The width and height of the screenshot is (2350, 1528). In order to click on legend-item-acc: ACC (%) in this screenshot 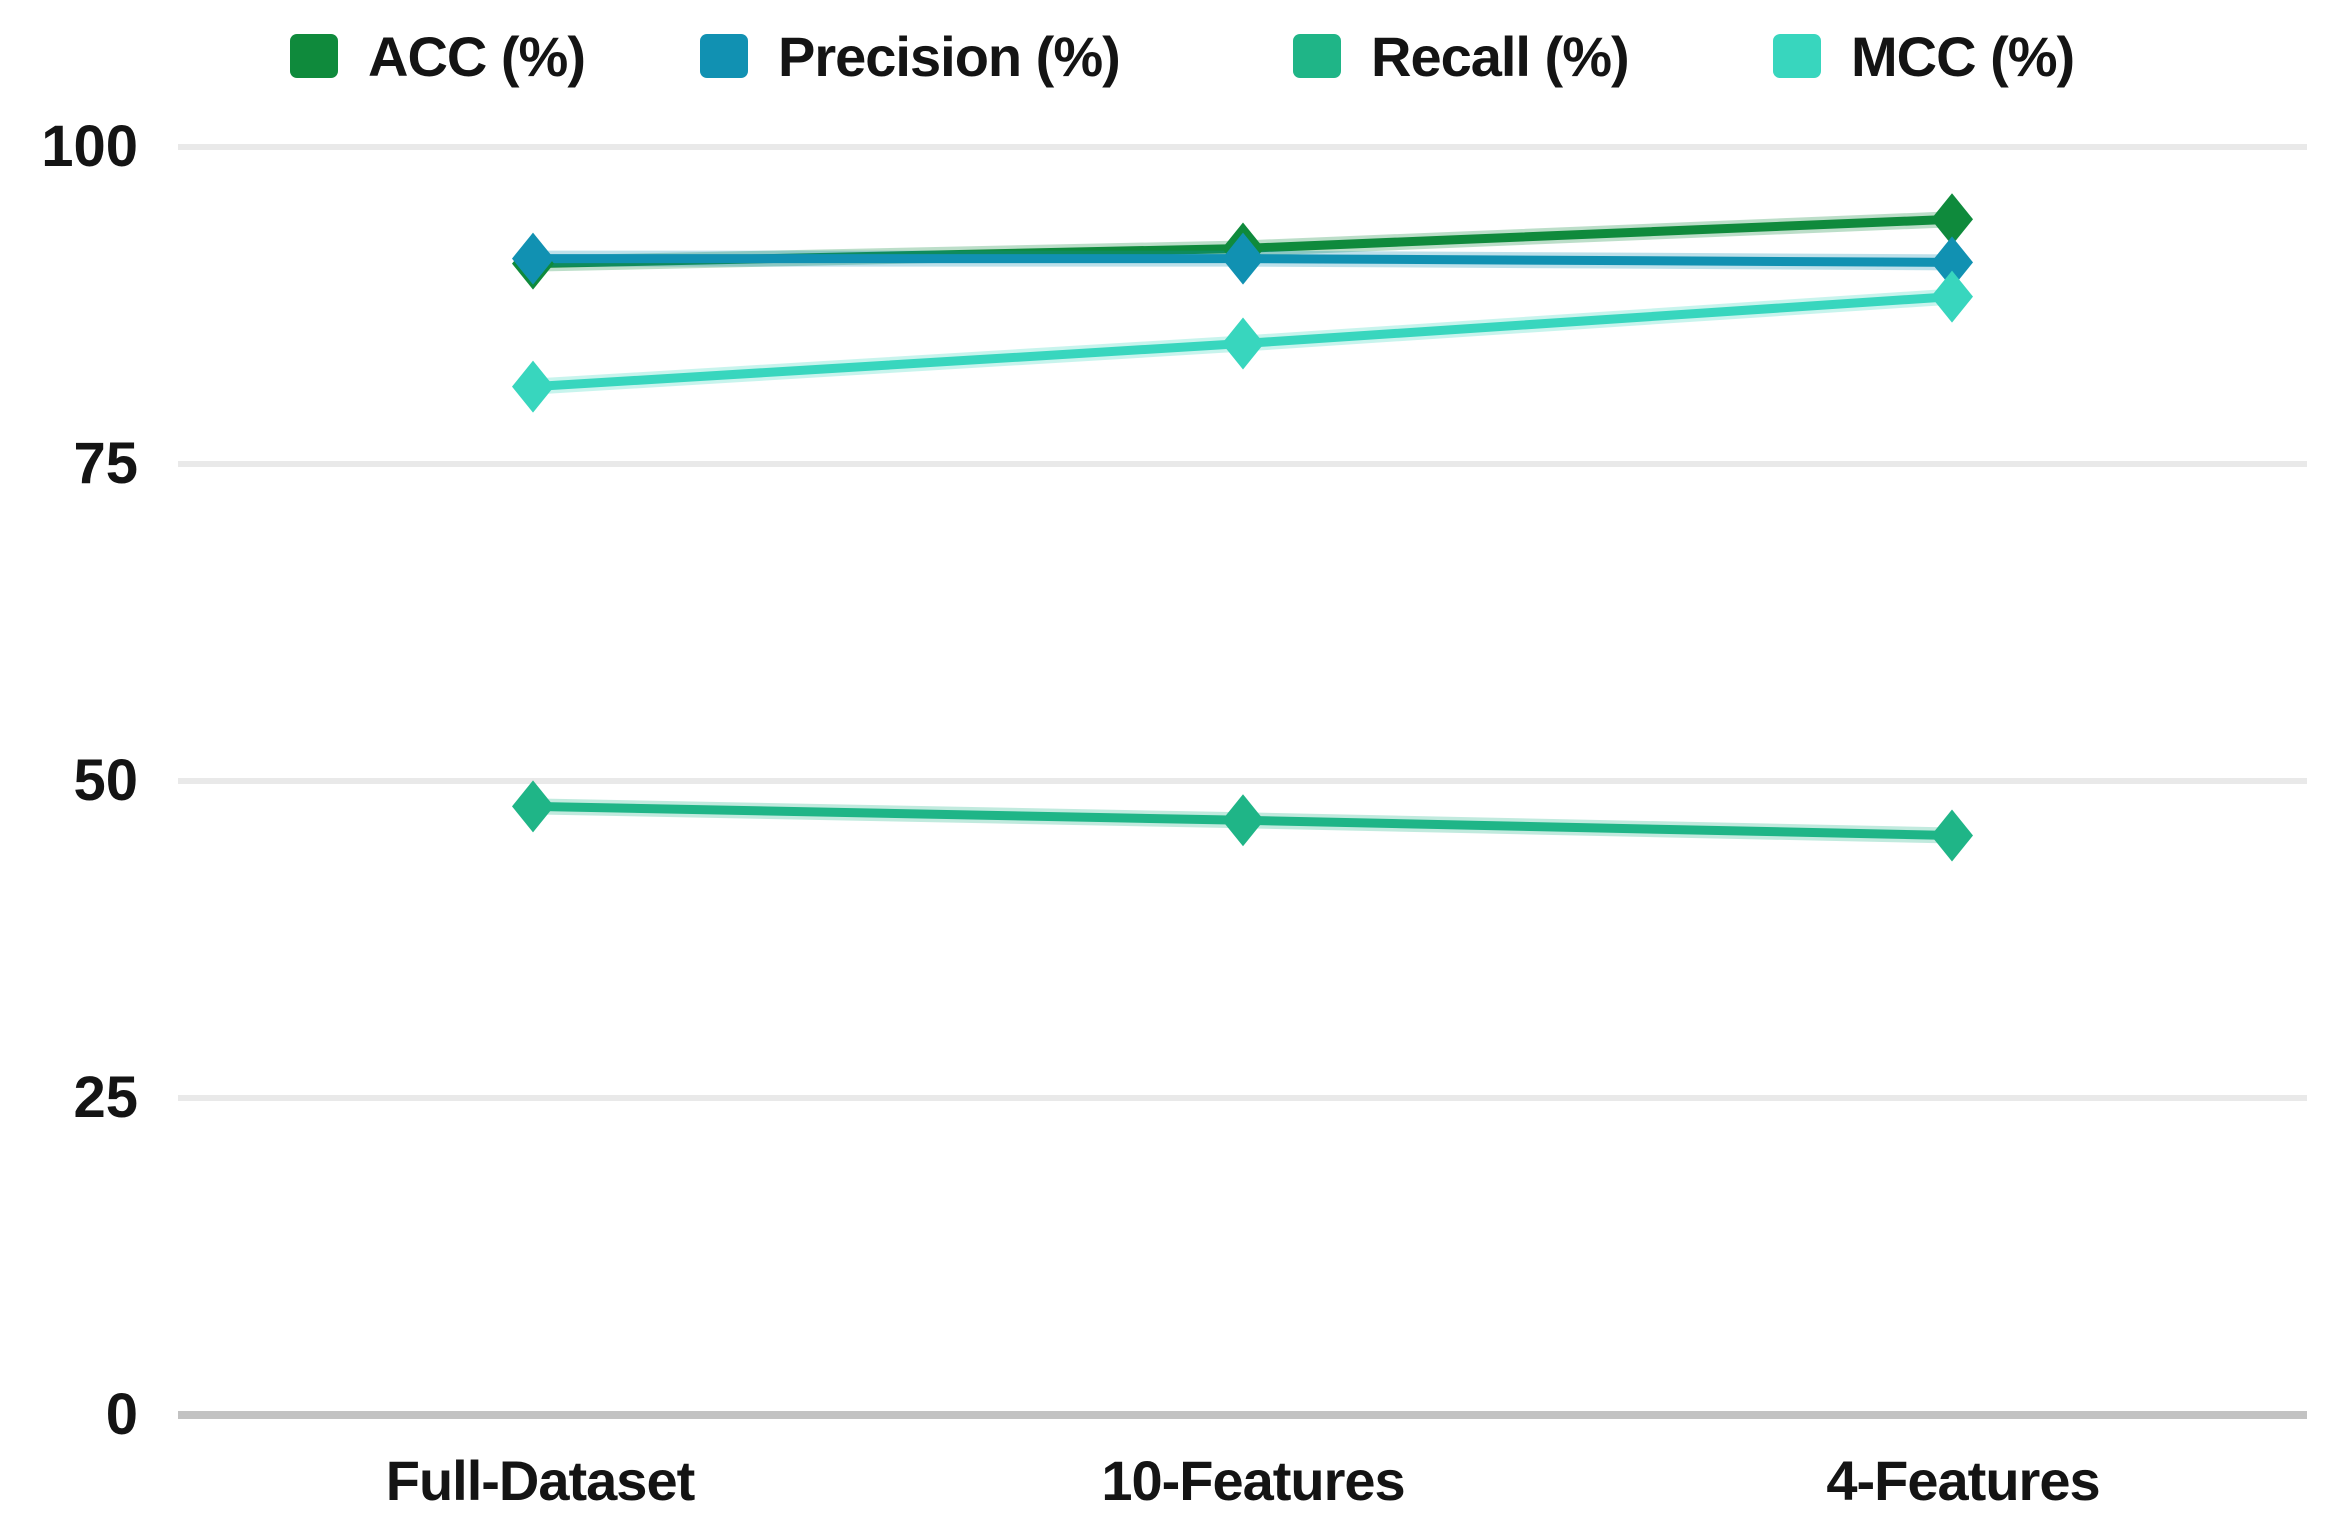, I will do `click(438, 56)`.